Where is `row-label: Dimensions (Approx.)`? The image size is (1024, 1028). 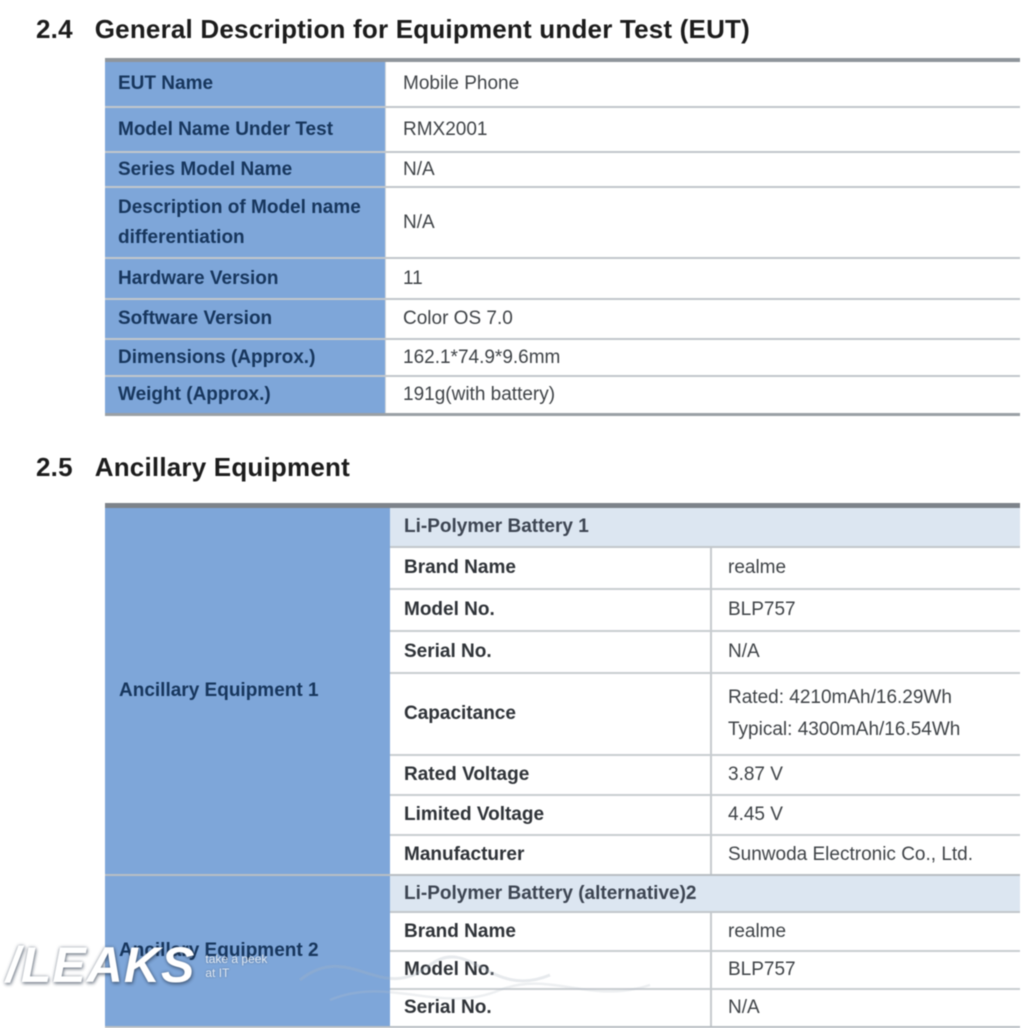 row-label: Dimensions (Approx.) is located at coordinates (245, 357).